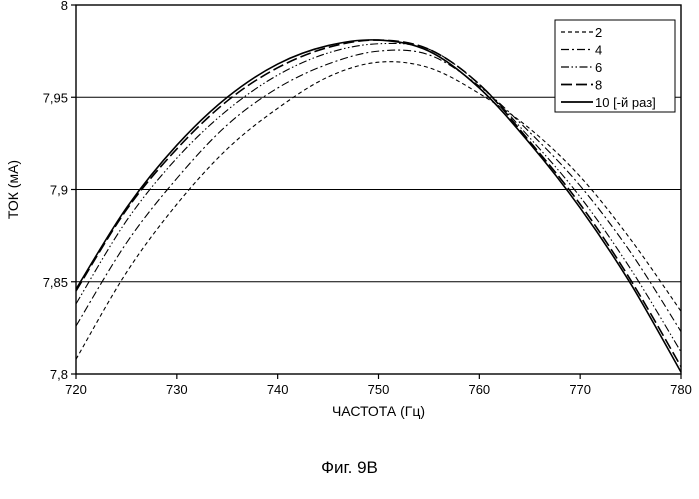  Describe the element at coordinates (64, 6) in the screenshot. I see `y-tick-label: 8` at that location.